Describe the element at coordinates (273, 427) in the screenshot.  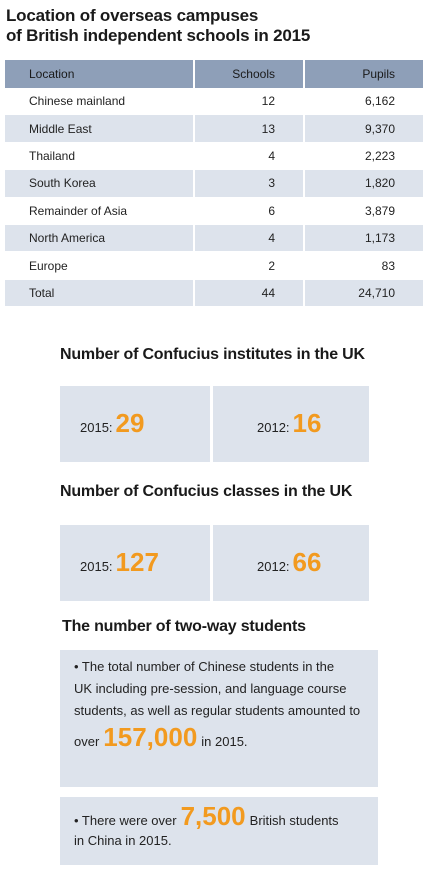
I see `institutes-2012-label: 2012:` at that location.